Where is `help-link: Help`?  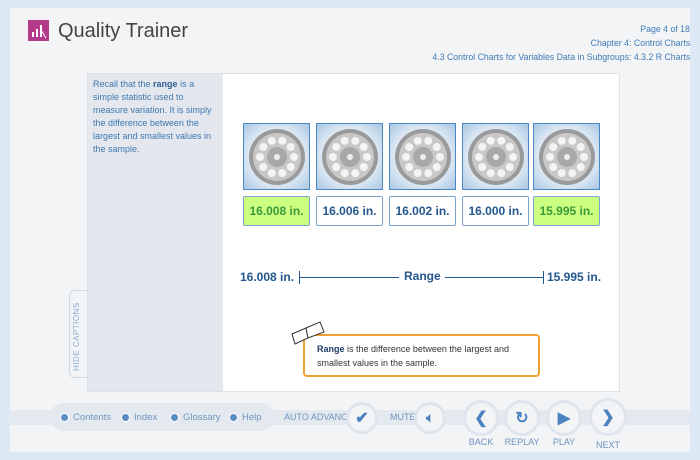
help-link: Help is located at coordinates (245, 417).